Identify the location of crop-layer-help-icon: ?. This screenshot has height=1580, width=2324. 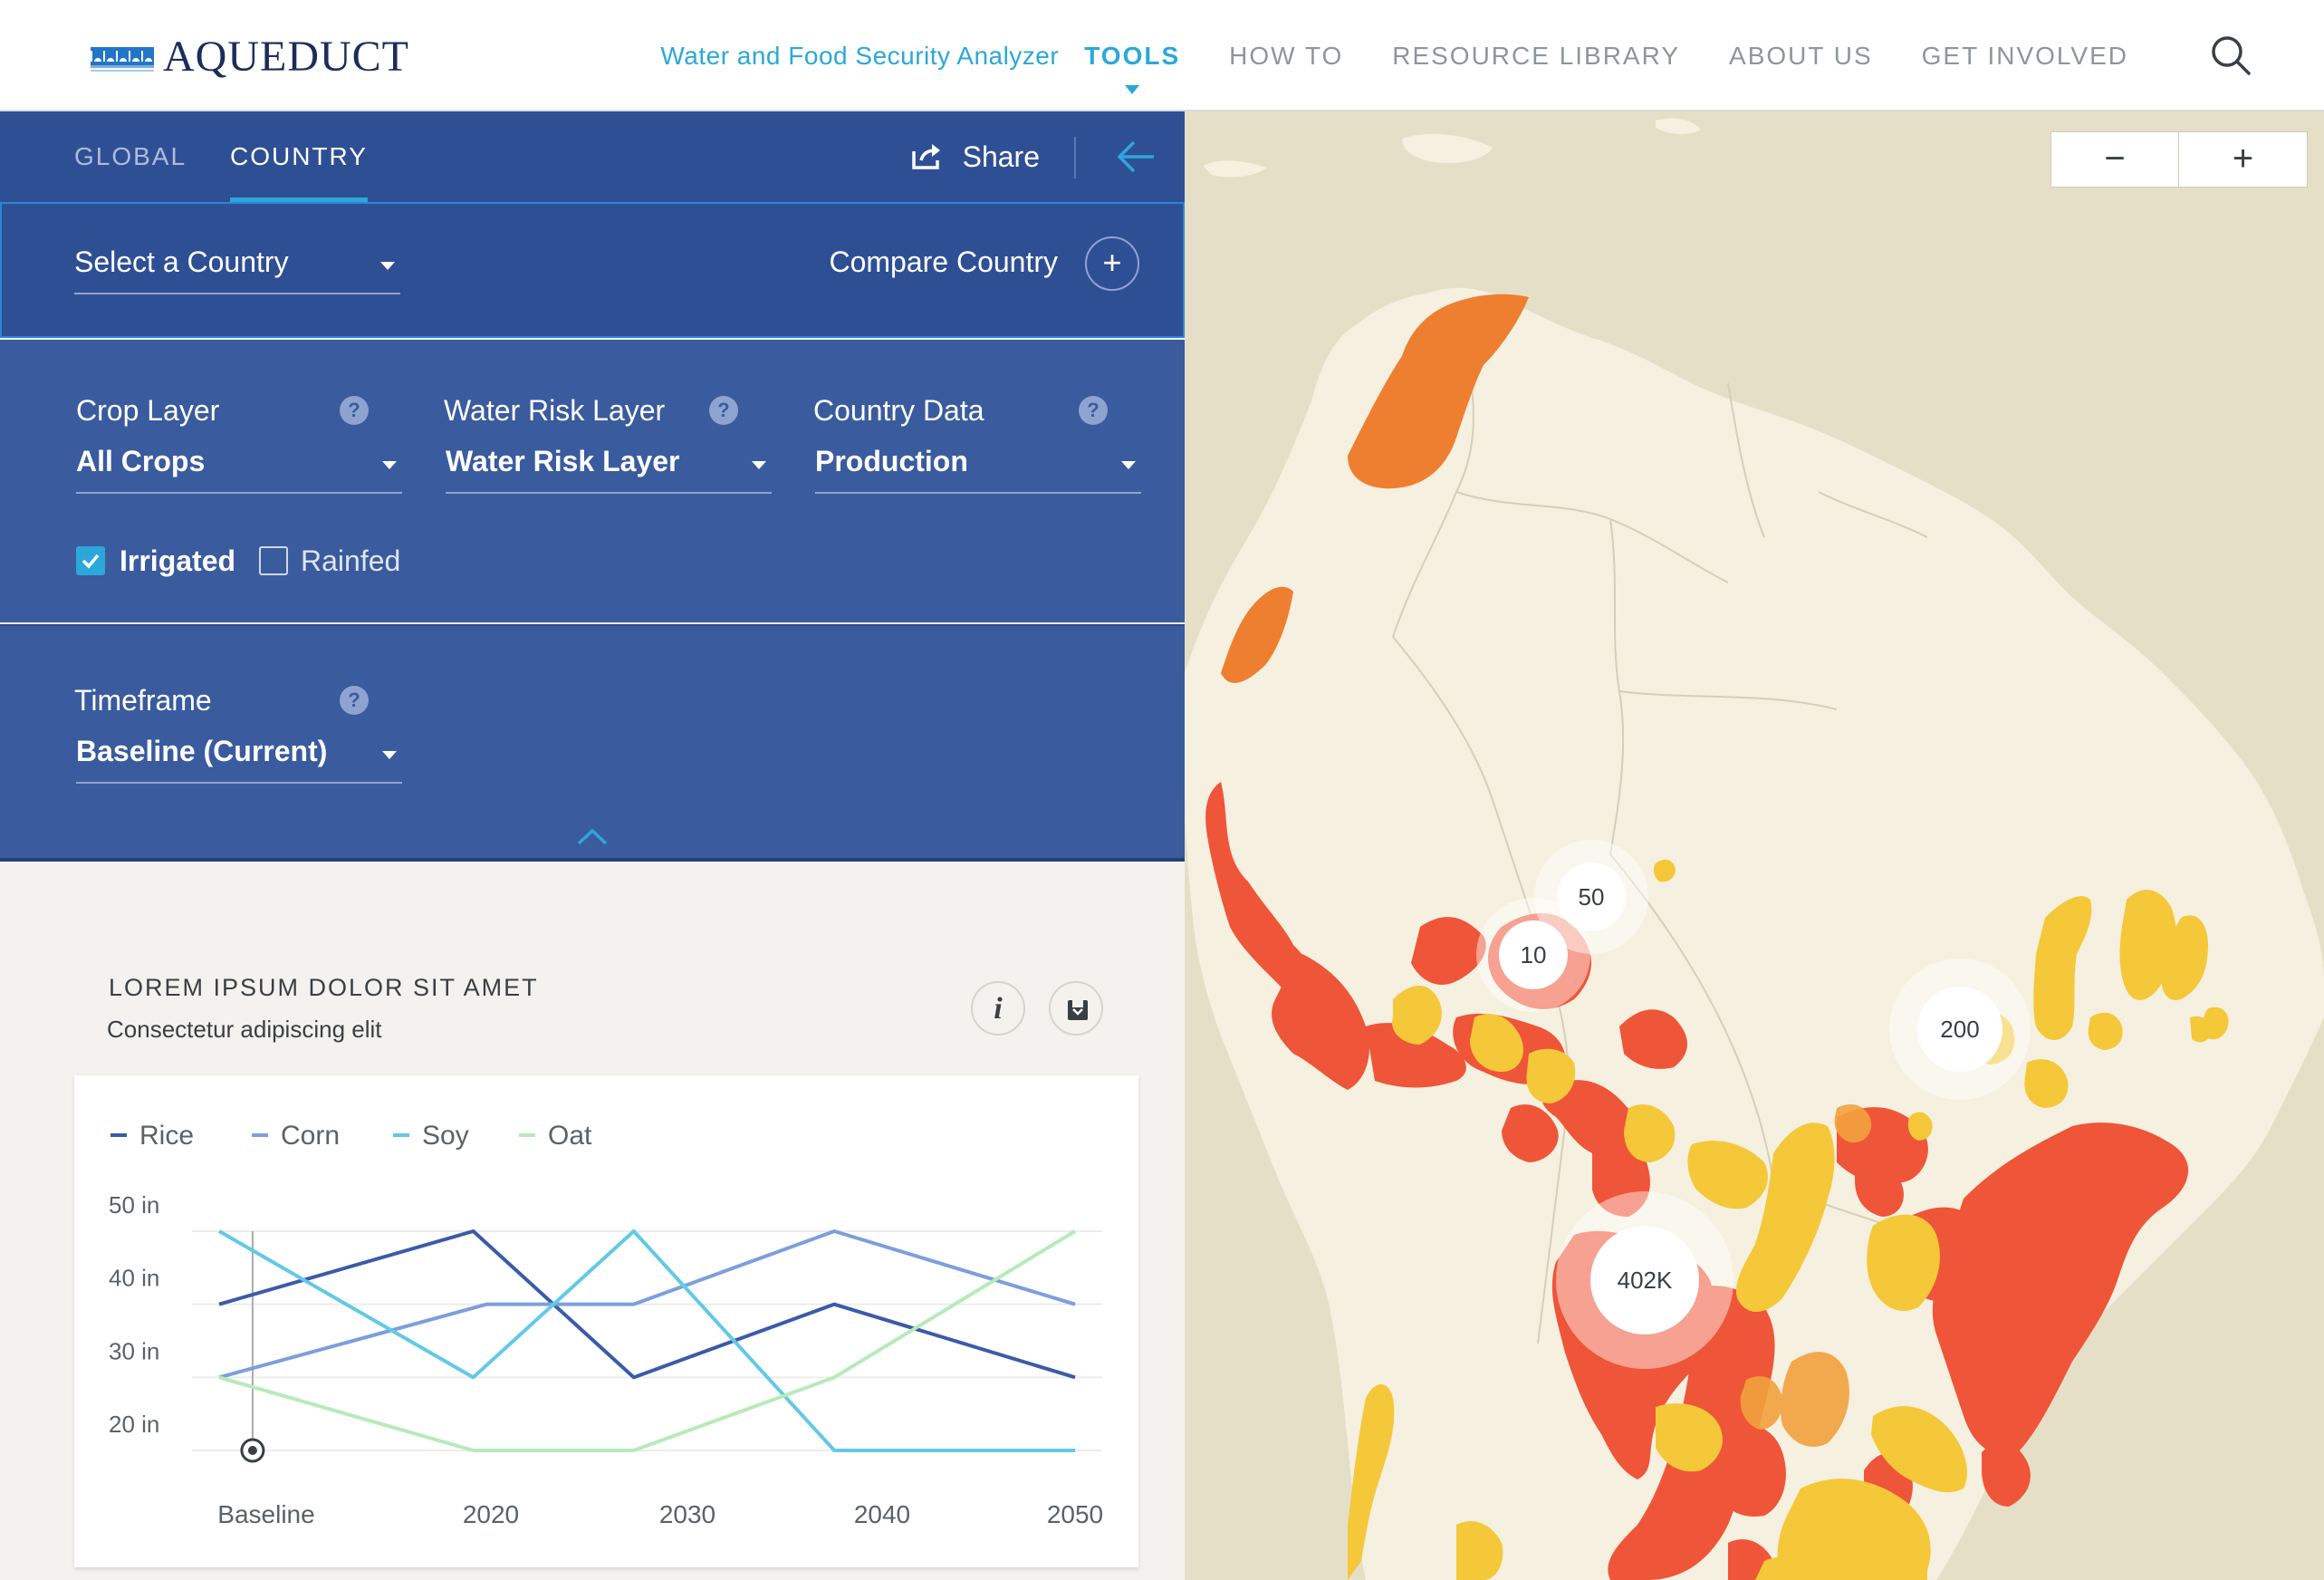
(354, 410).